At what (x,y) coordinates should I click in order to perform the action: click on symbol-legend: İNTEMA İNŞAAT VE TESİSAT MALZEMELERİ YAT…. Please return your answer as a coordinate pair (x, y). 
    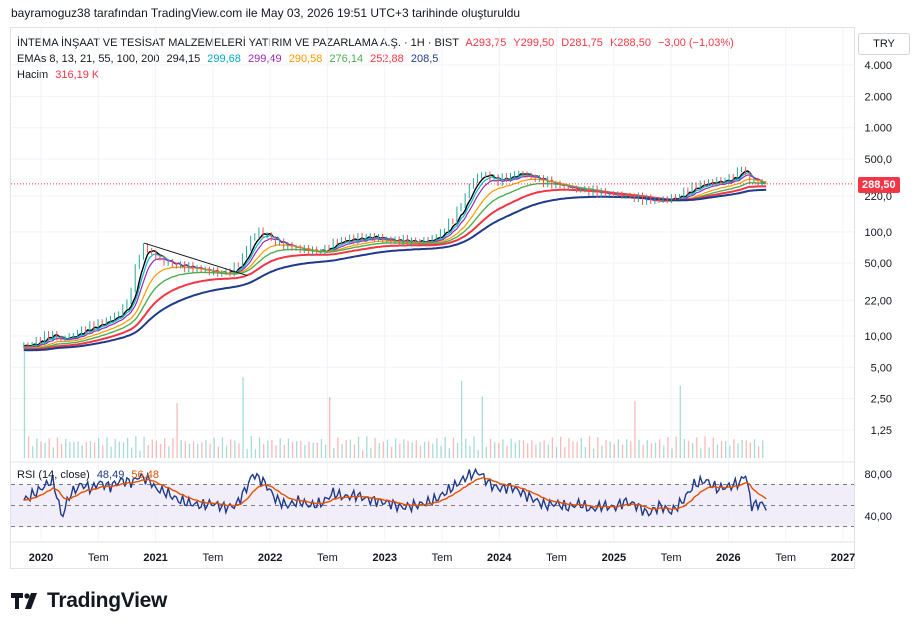
    Looking at the image, I should click on (377, 43).